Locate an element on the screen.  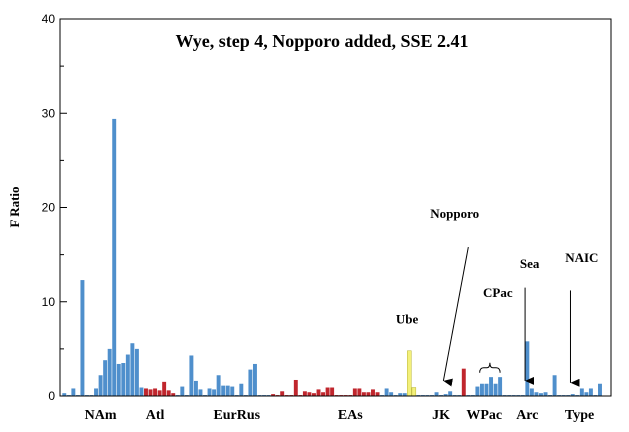
category-label: Arc is located at coordinates (527, 415).